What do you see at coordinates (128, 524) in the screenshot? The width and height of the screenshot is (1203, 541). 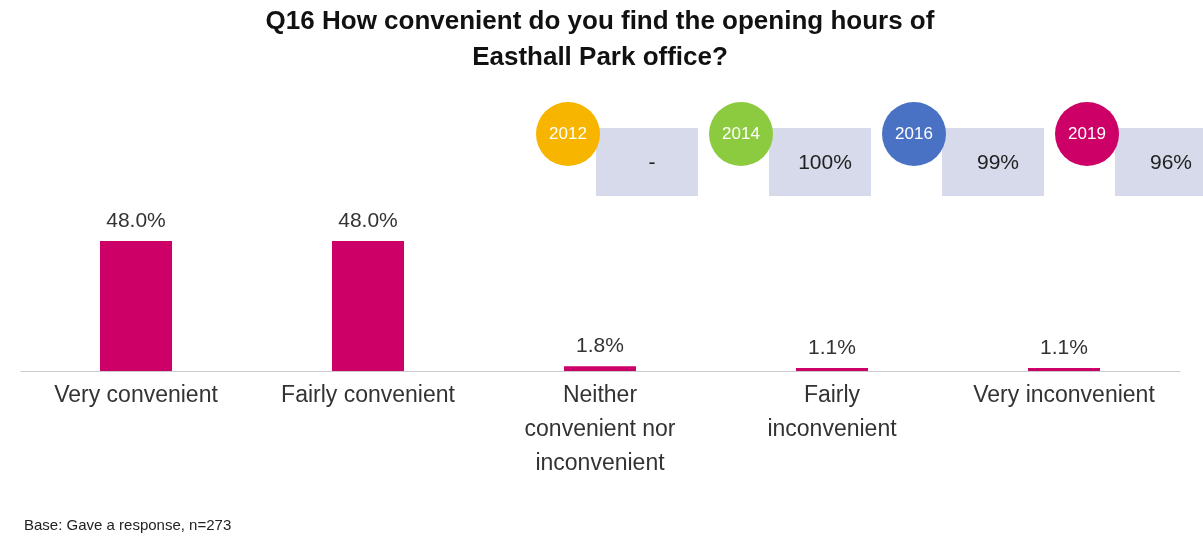 I see `text: Base: Gave a response, n=273` at bounding box center [128, 524].